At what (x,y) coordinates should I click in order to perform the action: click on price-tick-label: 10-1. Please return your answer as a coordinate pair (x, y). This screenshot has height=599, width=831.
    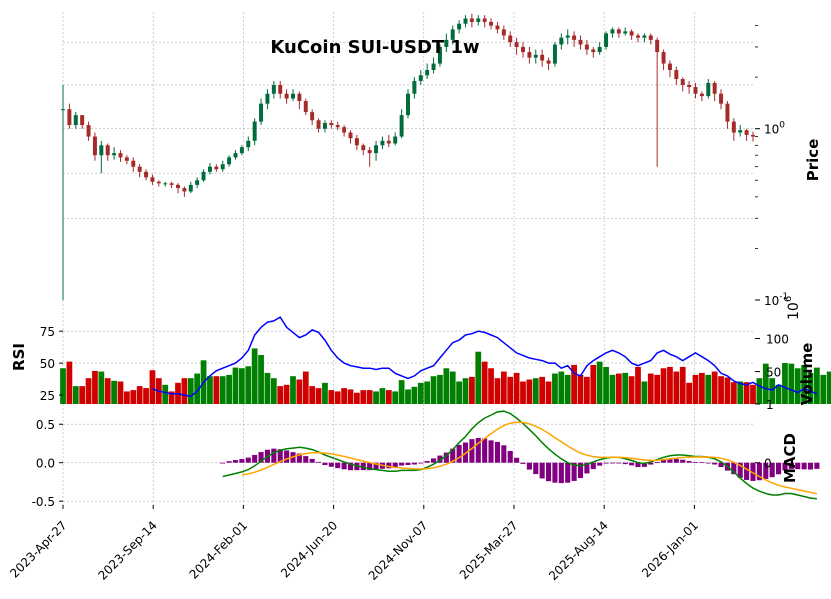
    Looking at the image, I should click on (776, 300).